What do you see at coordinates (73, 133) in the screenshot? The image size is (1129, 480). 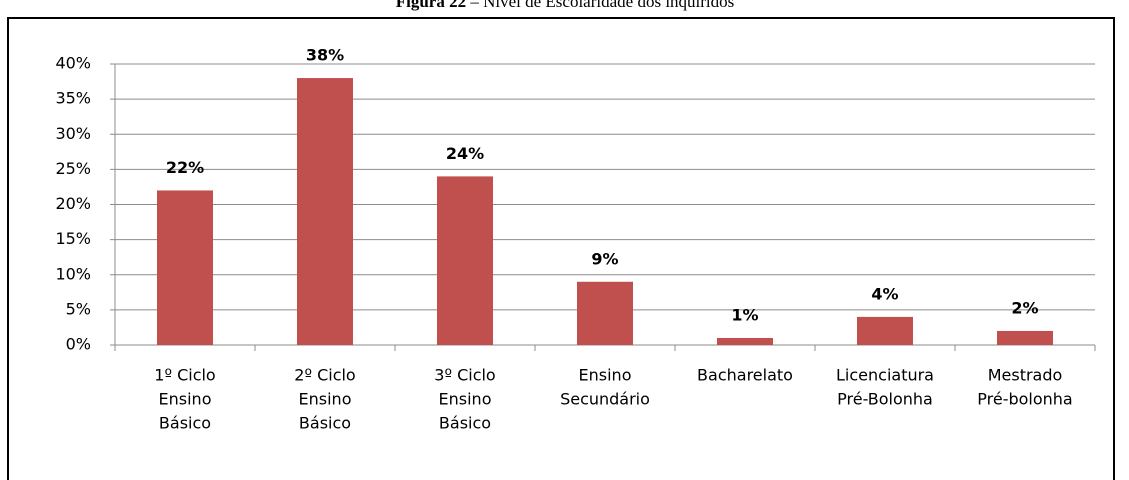 I see `y-tick-label: 30%` at bounding box center [73, 133].